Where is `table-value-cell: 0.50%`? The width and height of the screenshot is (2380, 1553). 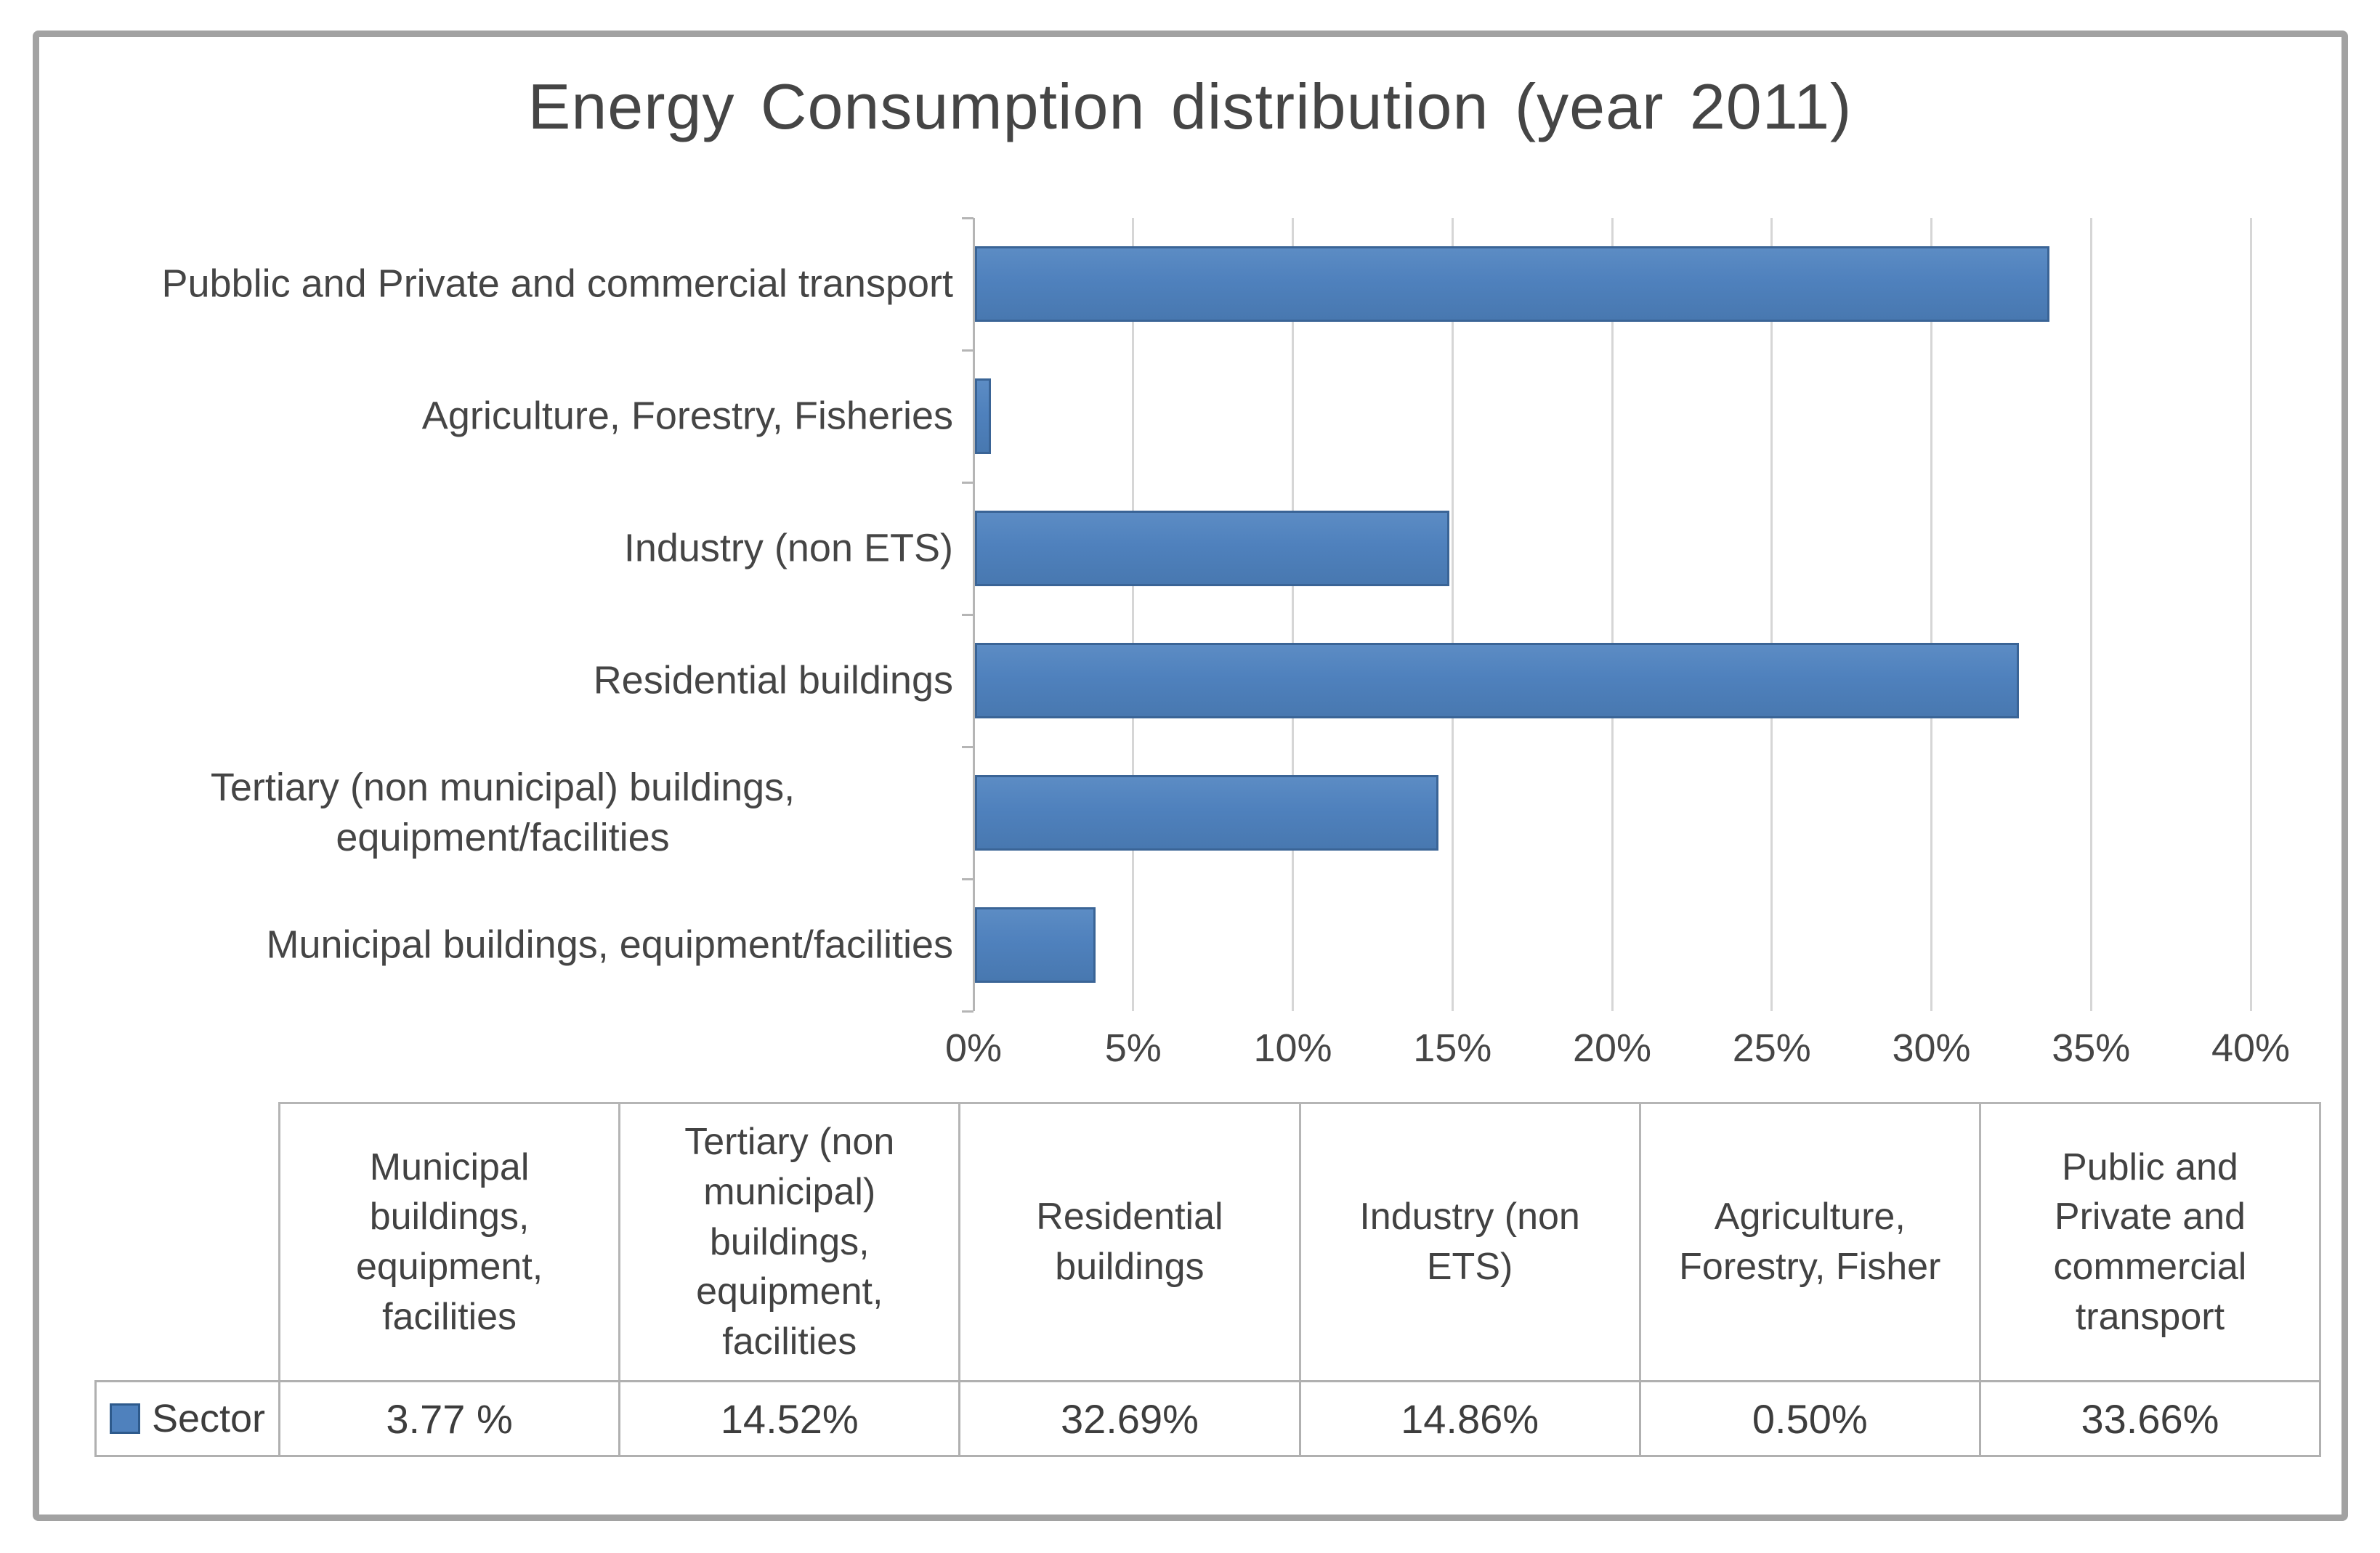
table-value-cell: 0.50% is located at coordinates (1808, 1418).